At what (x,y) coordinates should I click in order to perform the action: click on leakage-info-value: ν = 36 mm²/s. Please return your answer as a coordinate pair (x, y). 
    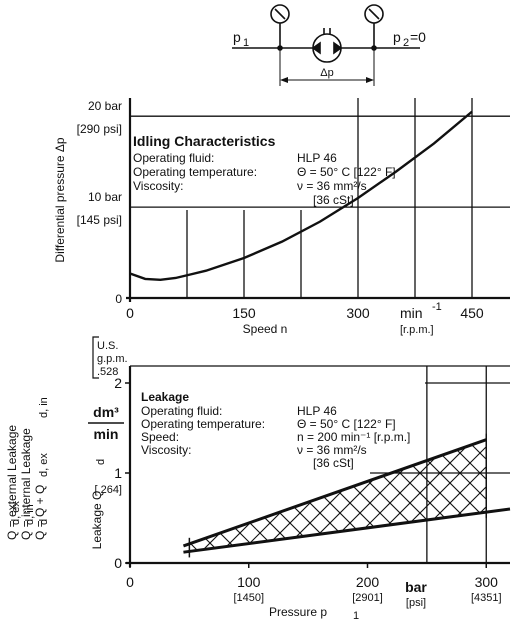
    Looking at the image, I should click on (332, 450).